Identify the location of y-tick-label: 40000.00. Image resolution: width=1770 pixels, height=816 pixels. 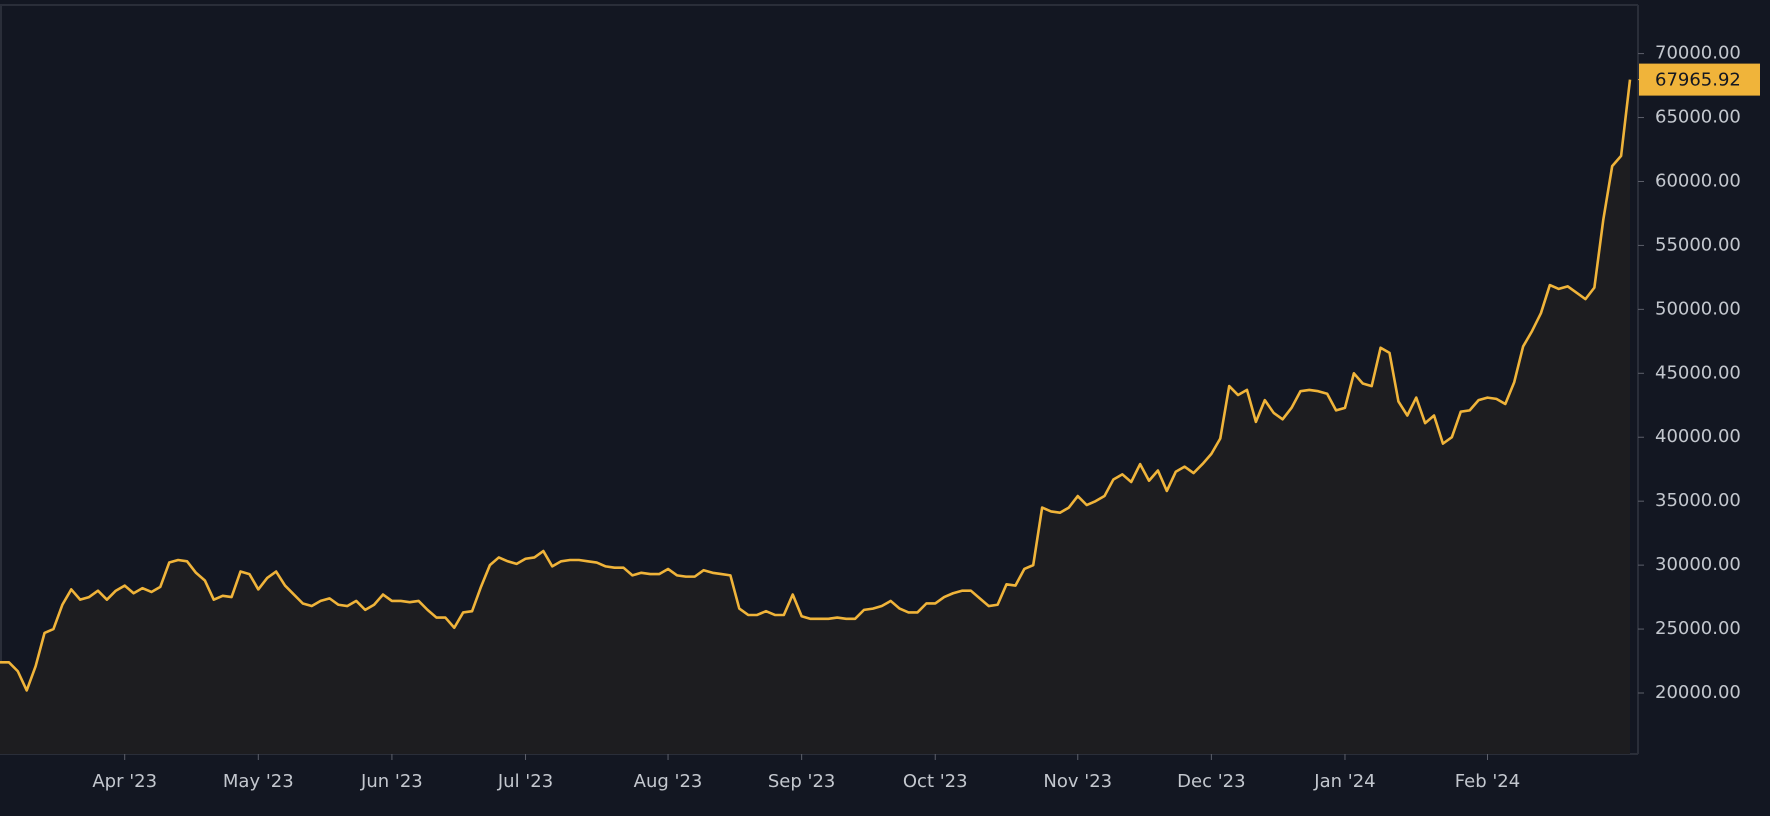
(1698, 436).